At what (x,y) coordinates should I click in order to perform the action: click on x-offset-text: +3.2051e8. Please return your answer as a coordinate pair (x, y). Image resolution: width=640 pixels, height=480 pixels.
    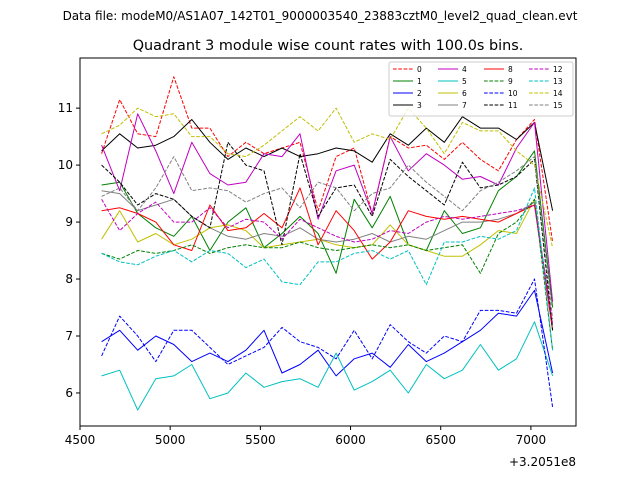
    Looking at the image, I should click on (542, 462).